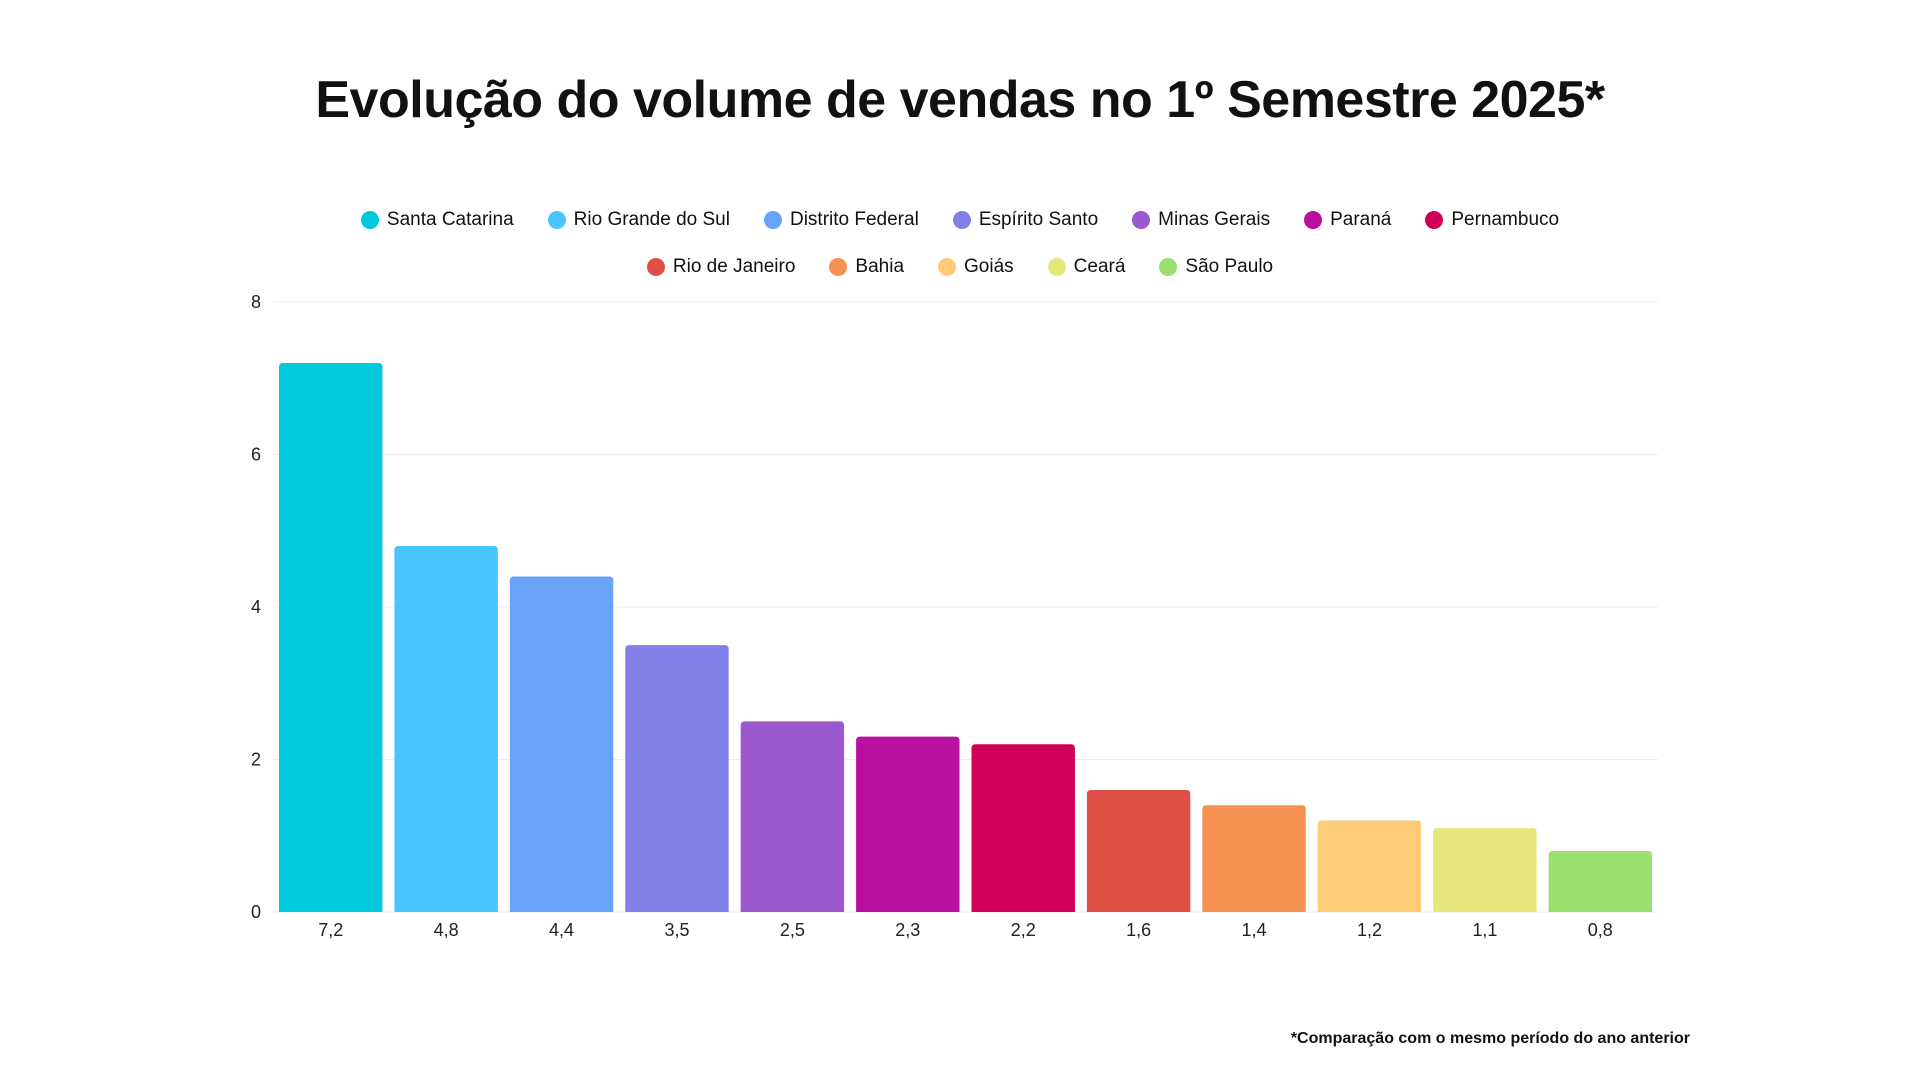 This screenshot has width=1920, height=1080. I want to click on bar-santa-catarina, so click(331, 637).